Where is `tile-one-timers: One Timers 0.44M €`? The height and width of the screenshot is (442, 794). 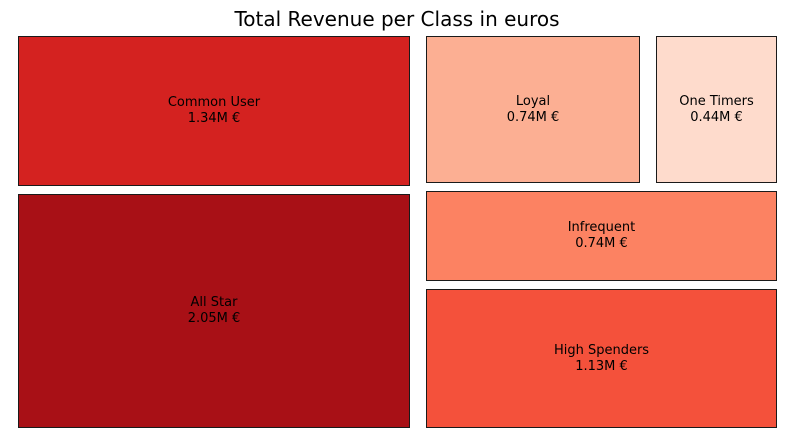 tile-one-timers: One Timers 0.44M € is located at coordinates (716, 109).